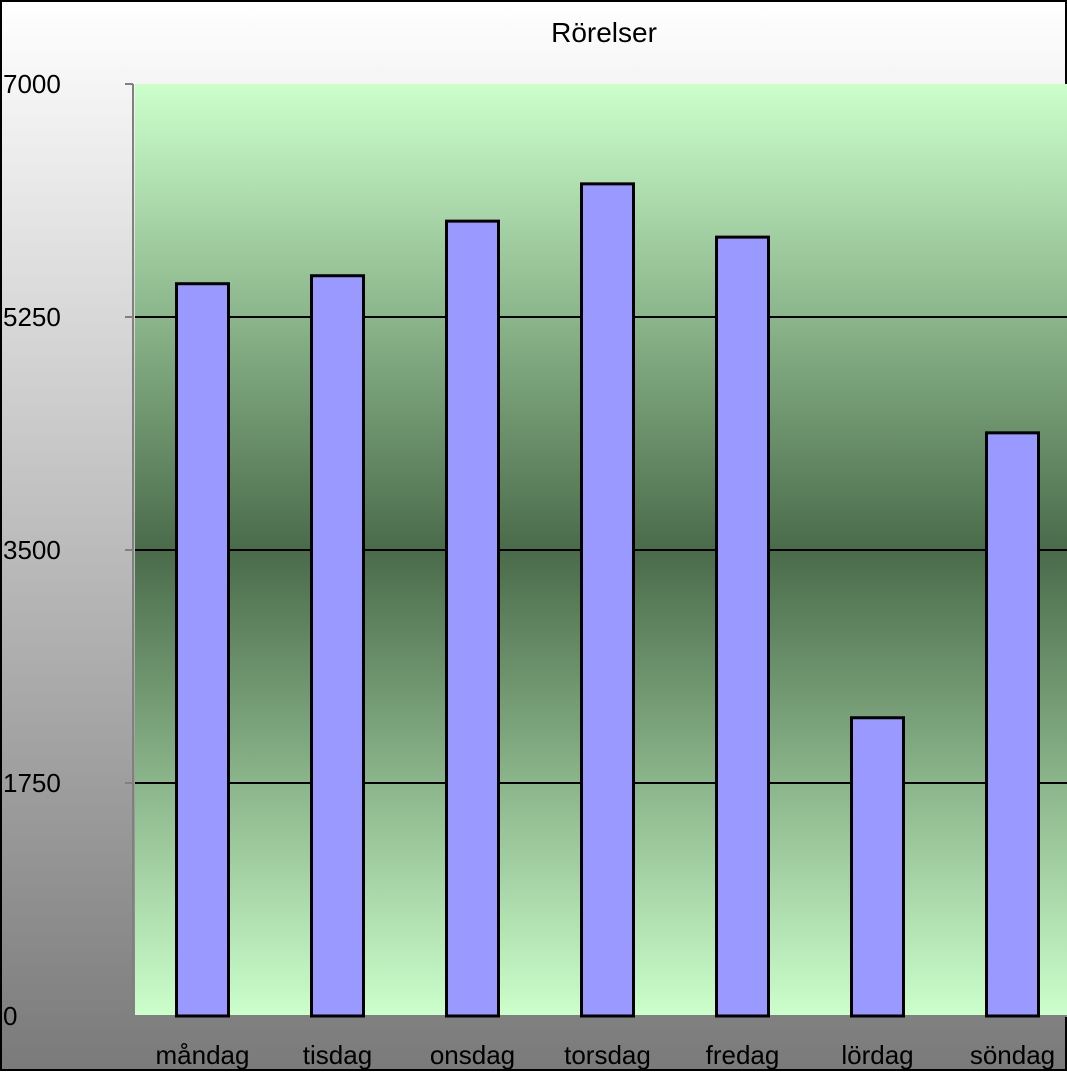 This screenshot has height=1076, width=1067. Describe the element at coordinates (68, 550) in the screenshot. I see `y-axis-ticks: 0 1750 3500 5250 7000` at that location.